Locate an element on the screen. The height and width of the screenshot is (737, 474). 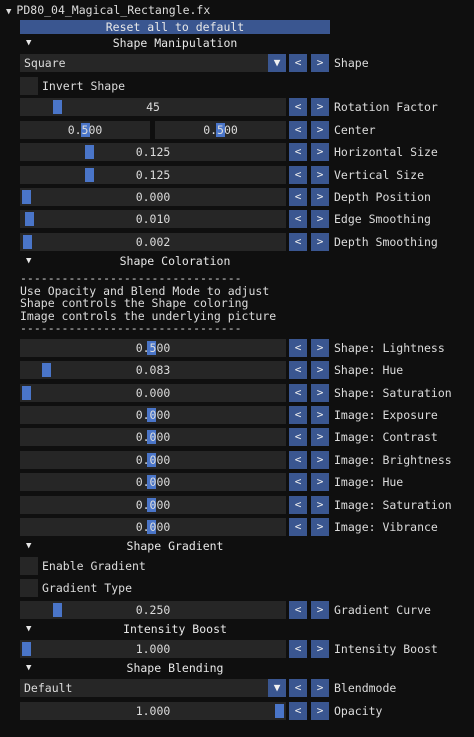
gradient-curve-decrease-button: < is located at coordinates (298, 610).